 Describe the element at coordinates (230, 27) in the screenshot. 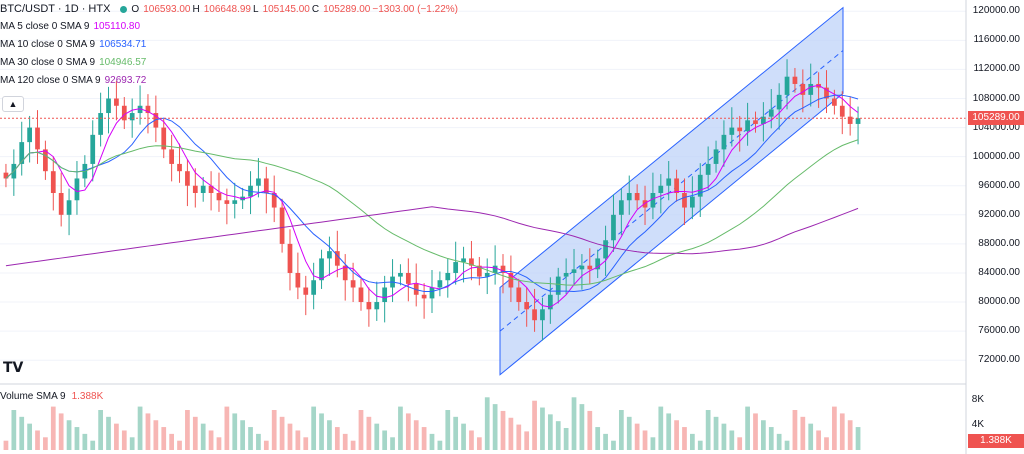

I see `indicator-ma5: MA 5 close 0 SMA 9 105110.80` at that location.